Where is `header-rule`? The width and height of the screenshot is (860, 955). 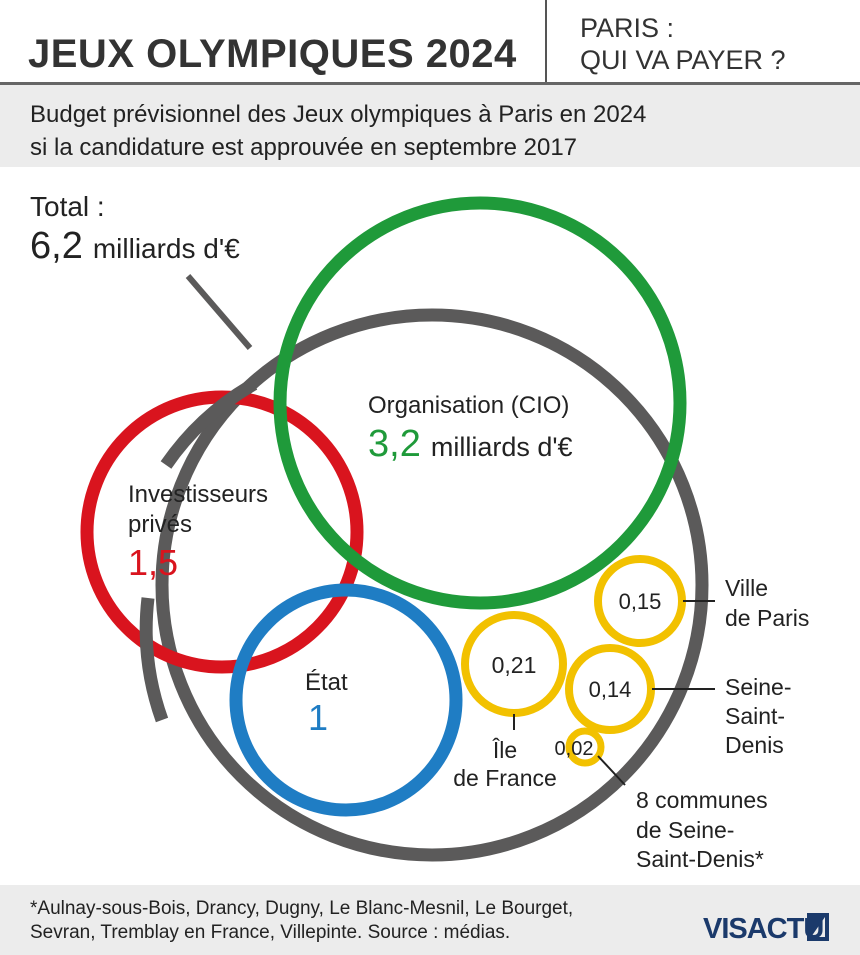
header-rule is located at coordinates (430, 83).